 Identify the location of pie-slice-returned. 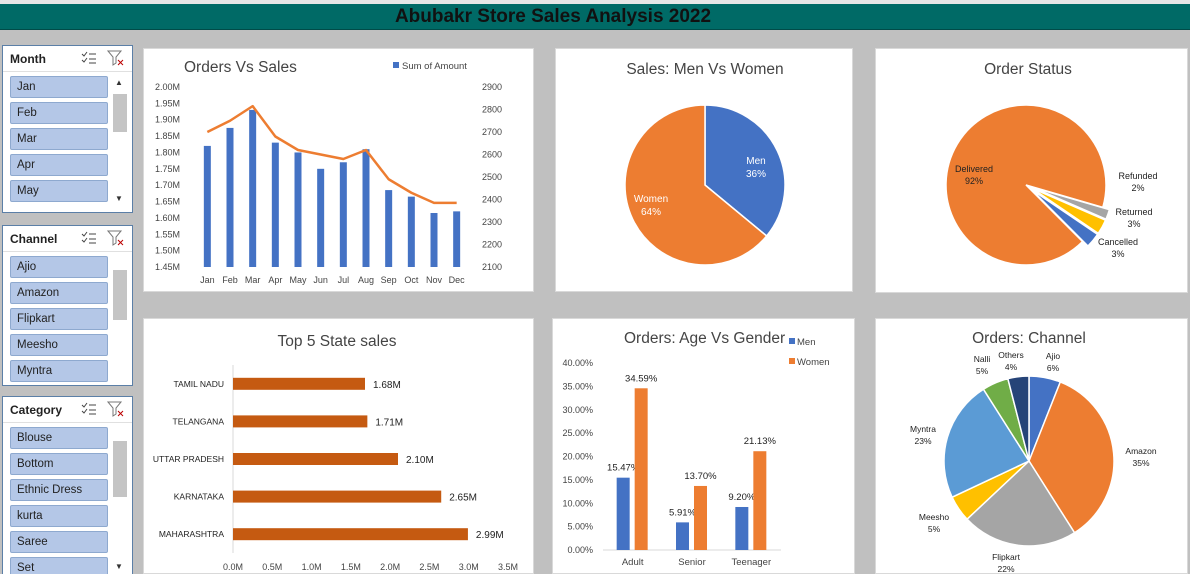
(1069, 211).